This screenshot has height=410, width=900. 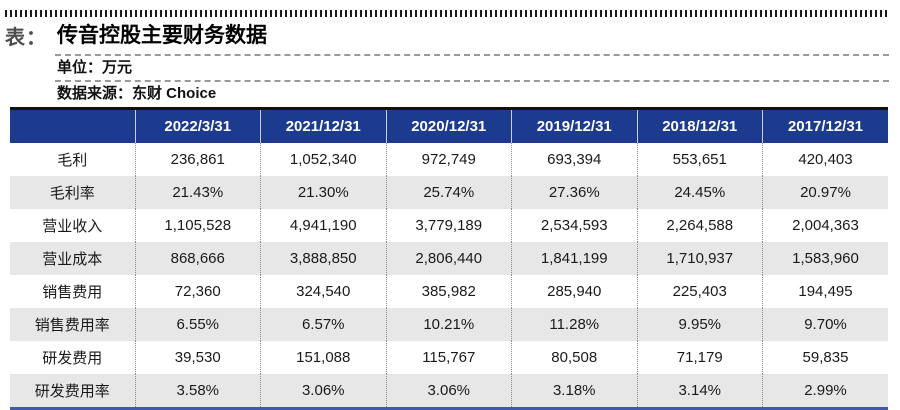 I want to click on data-cell: 20.97%, so click(x=825, y=192).